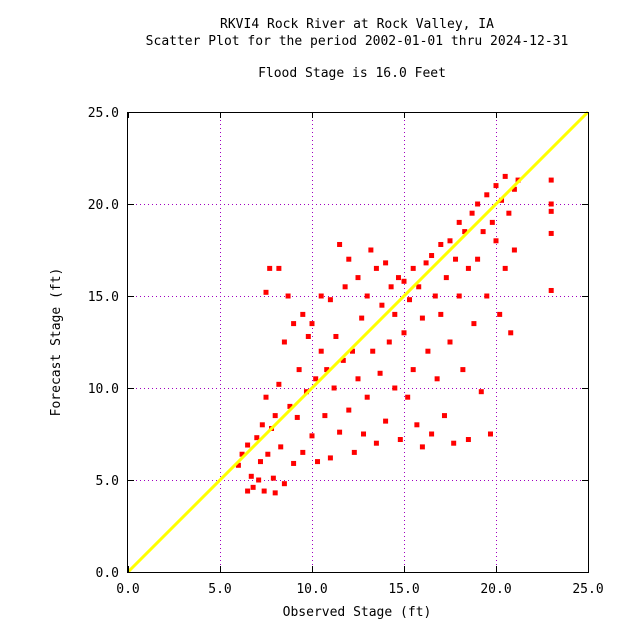 The image size is (640, 640). I want to click on x-tick-label: 15.0, so click(403, 589).